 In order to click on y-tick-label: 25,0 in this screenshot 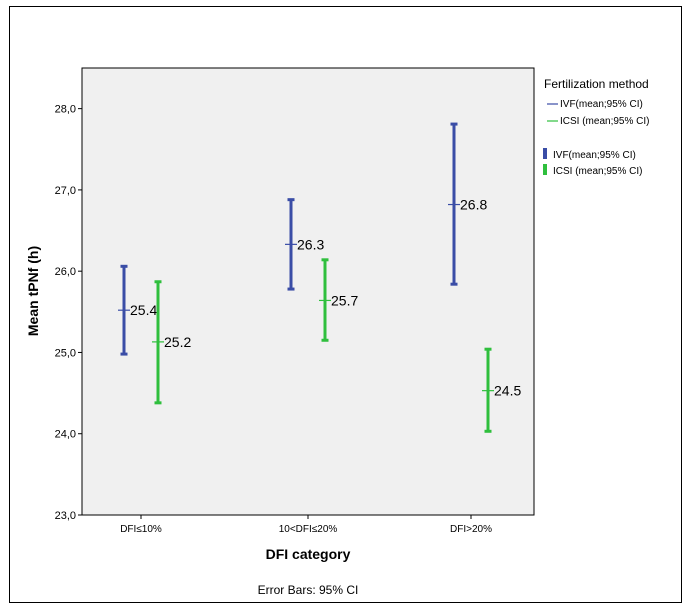, I will do `click(65, 353)`.